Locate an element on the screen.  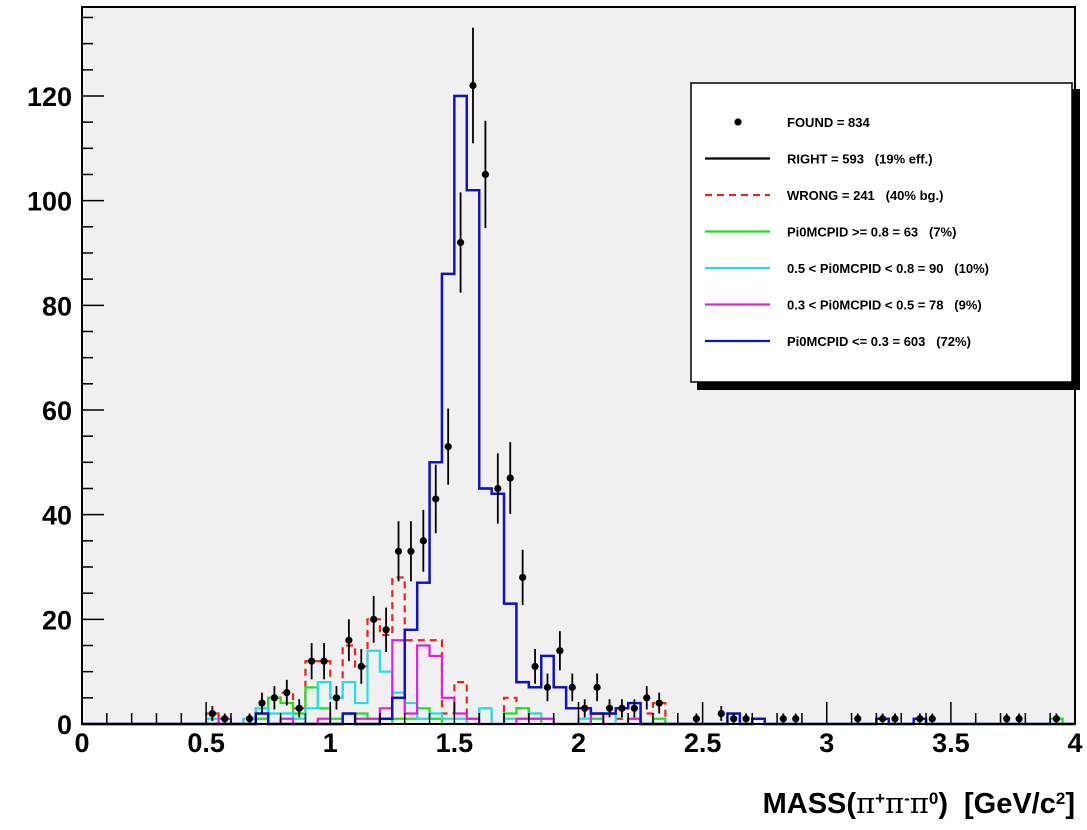
y-tick-label: 60 is located at coordinates (57, 411).